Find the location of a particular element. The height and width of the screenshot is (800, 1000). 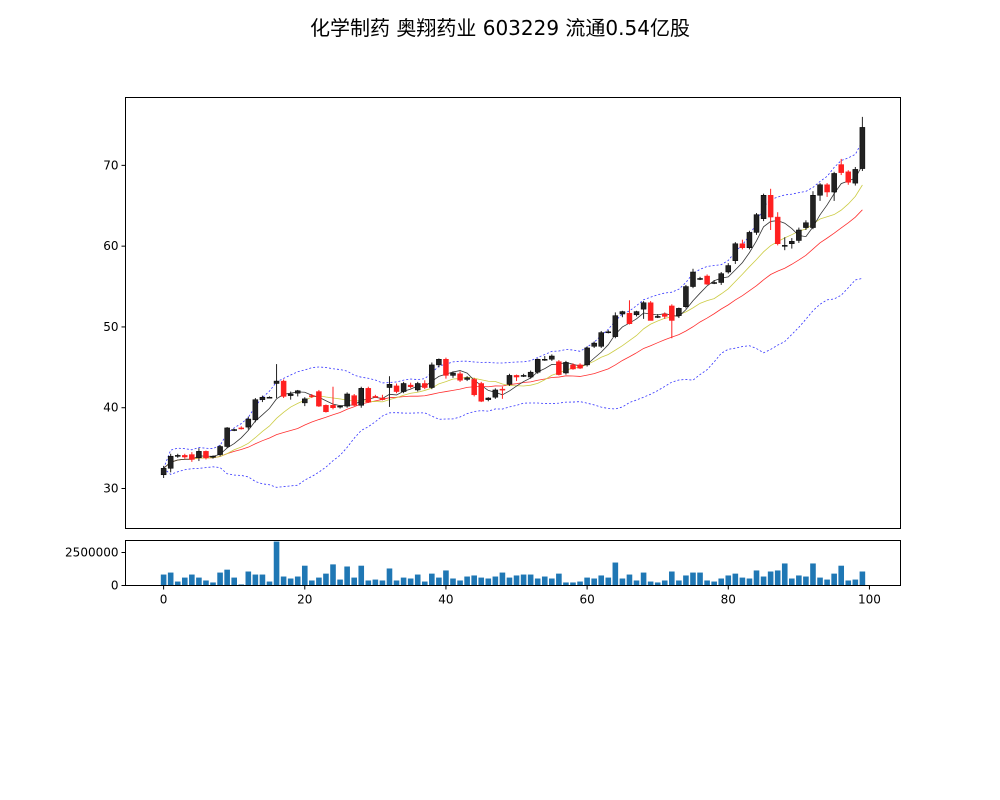

x-tick-label: 100 is located at coordinates (869, 600).